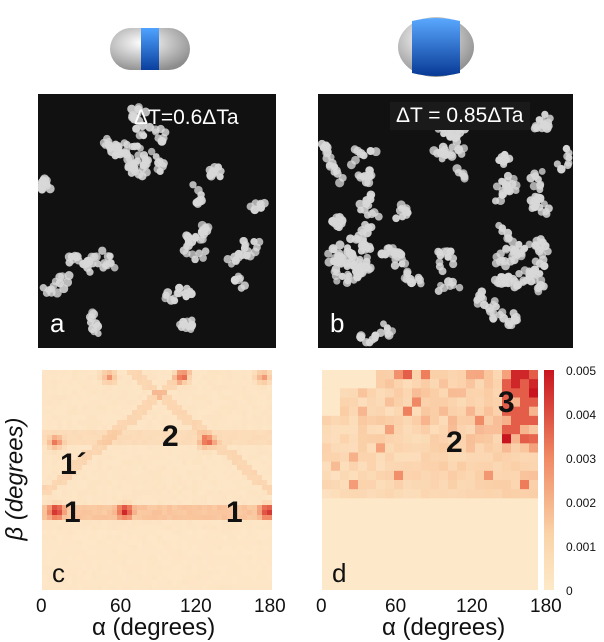 The height and width of the screenshot is (642, 604). Describe the element at coordinates (581, 503) in the screenshot. I see `colorbar-tick: 0.002` at that location.